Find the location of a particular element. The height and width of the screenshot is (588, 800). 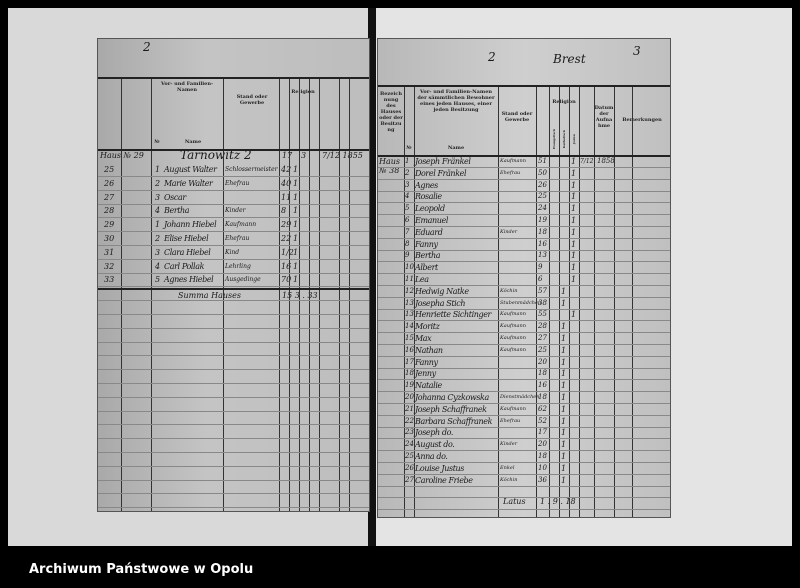

age: 6 is located at coordinates (540, 279).